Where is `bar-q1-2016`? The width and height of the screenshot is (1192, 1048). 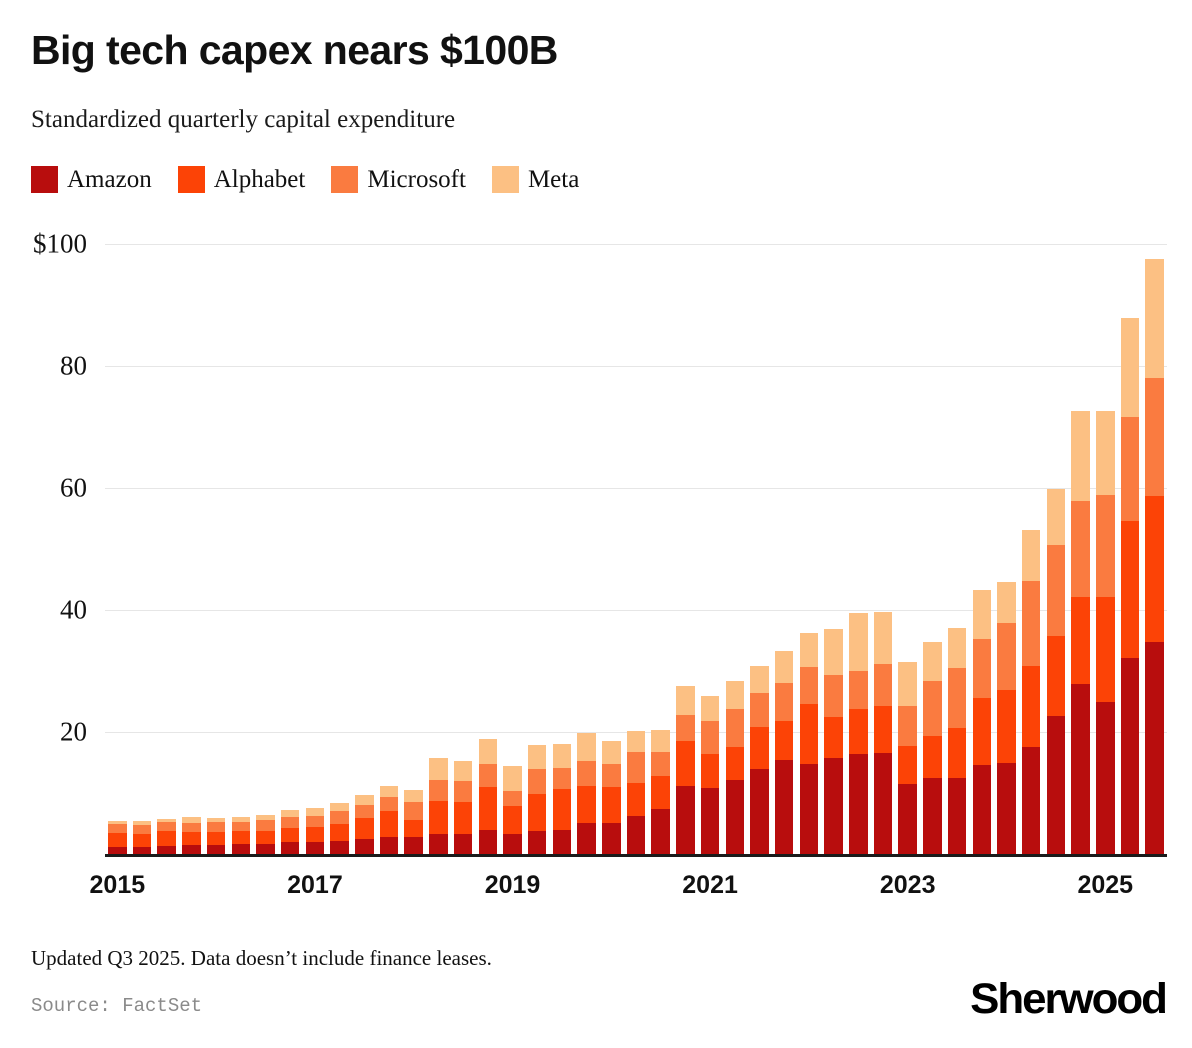 bar-q1-2016 is located at coordinates (216, 836).